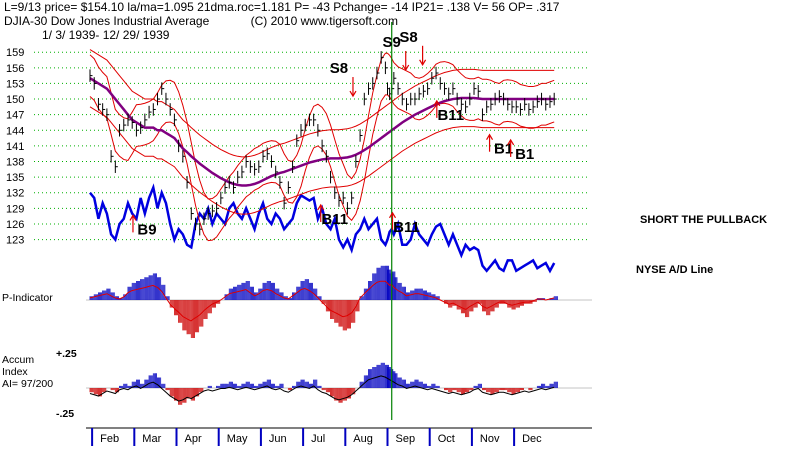 The image size is (800, 450). I want to click on p-indicator-layer, so click(339, 301).